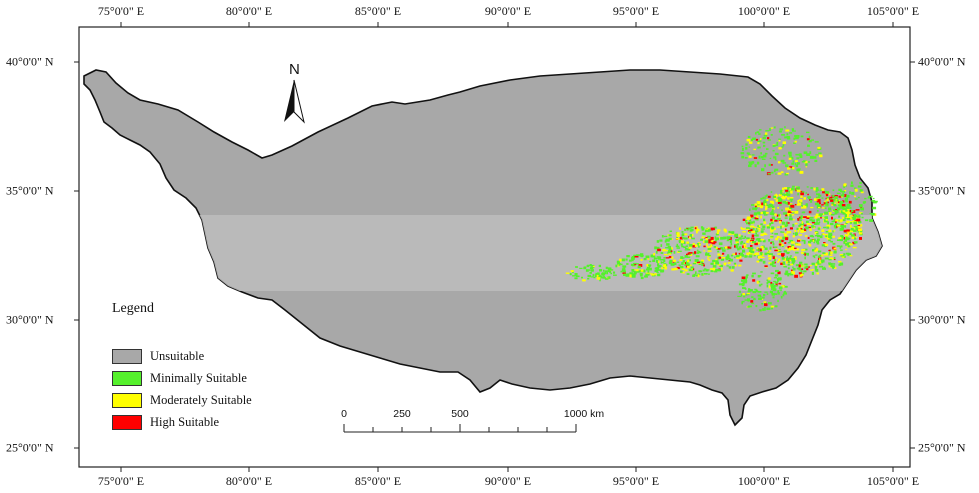 This screenshot has height=493, width=979. What do you see at coordinates (508, 481) in the screenshot?
I see `lon-label-bottom-90: 90°0'0" E` at bounding box center [508, 481].